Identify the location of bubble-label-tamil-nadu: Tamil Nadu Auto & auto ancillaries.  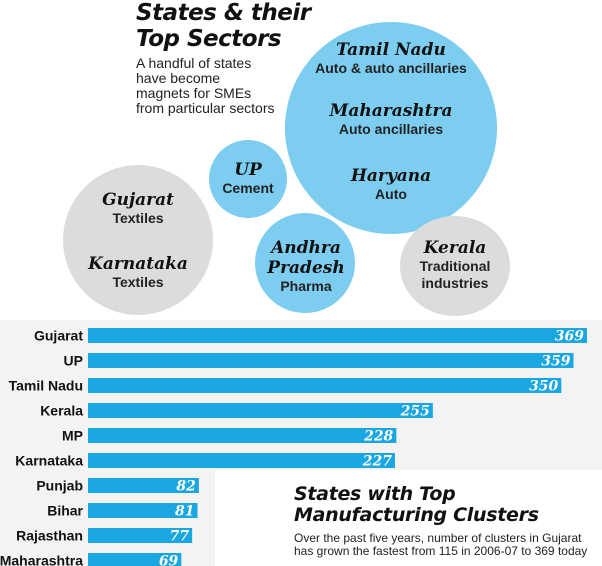
(391, 58).